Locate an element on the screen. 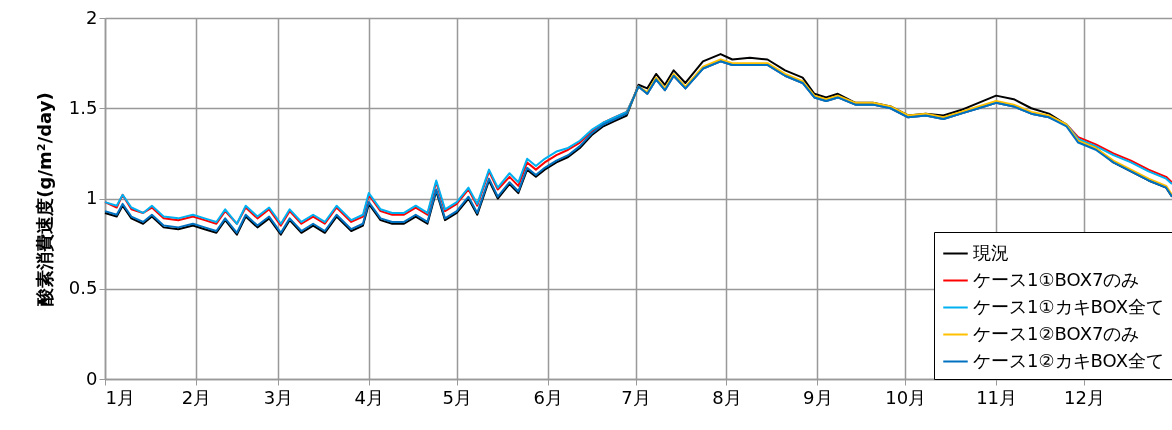 The height and width of the screenshot is (430, 1172). legend-label: ケース1②カキBOX全て is located at coordinates (1068, 360).